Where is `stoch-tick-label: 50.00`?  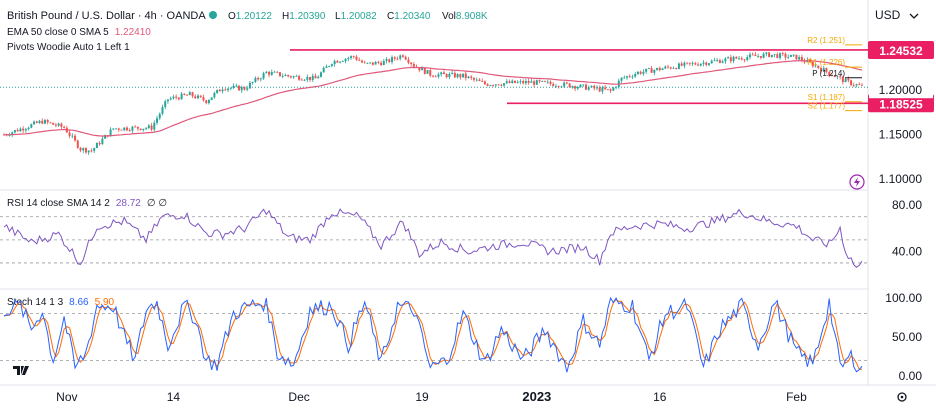
stoch-tick-label: 50.00 is located at coordinates (907, 337).